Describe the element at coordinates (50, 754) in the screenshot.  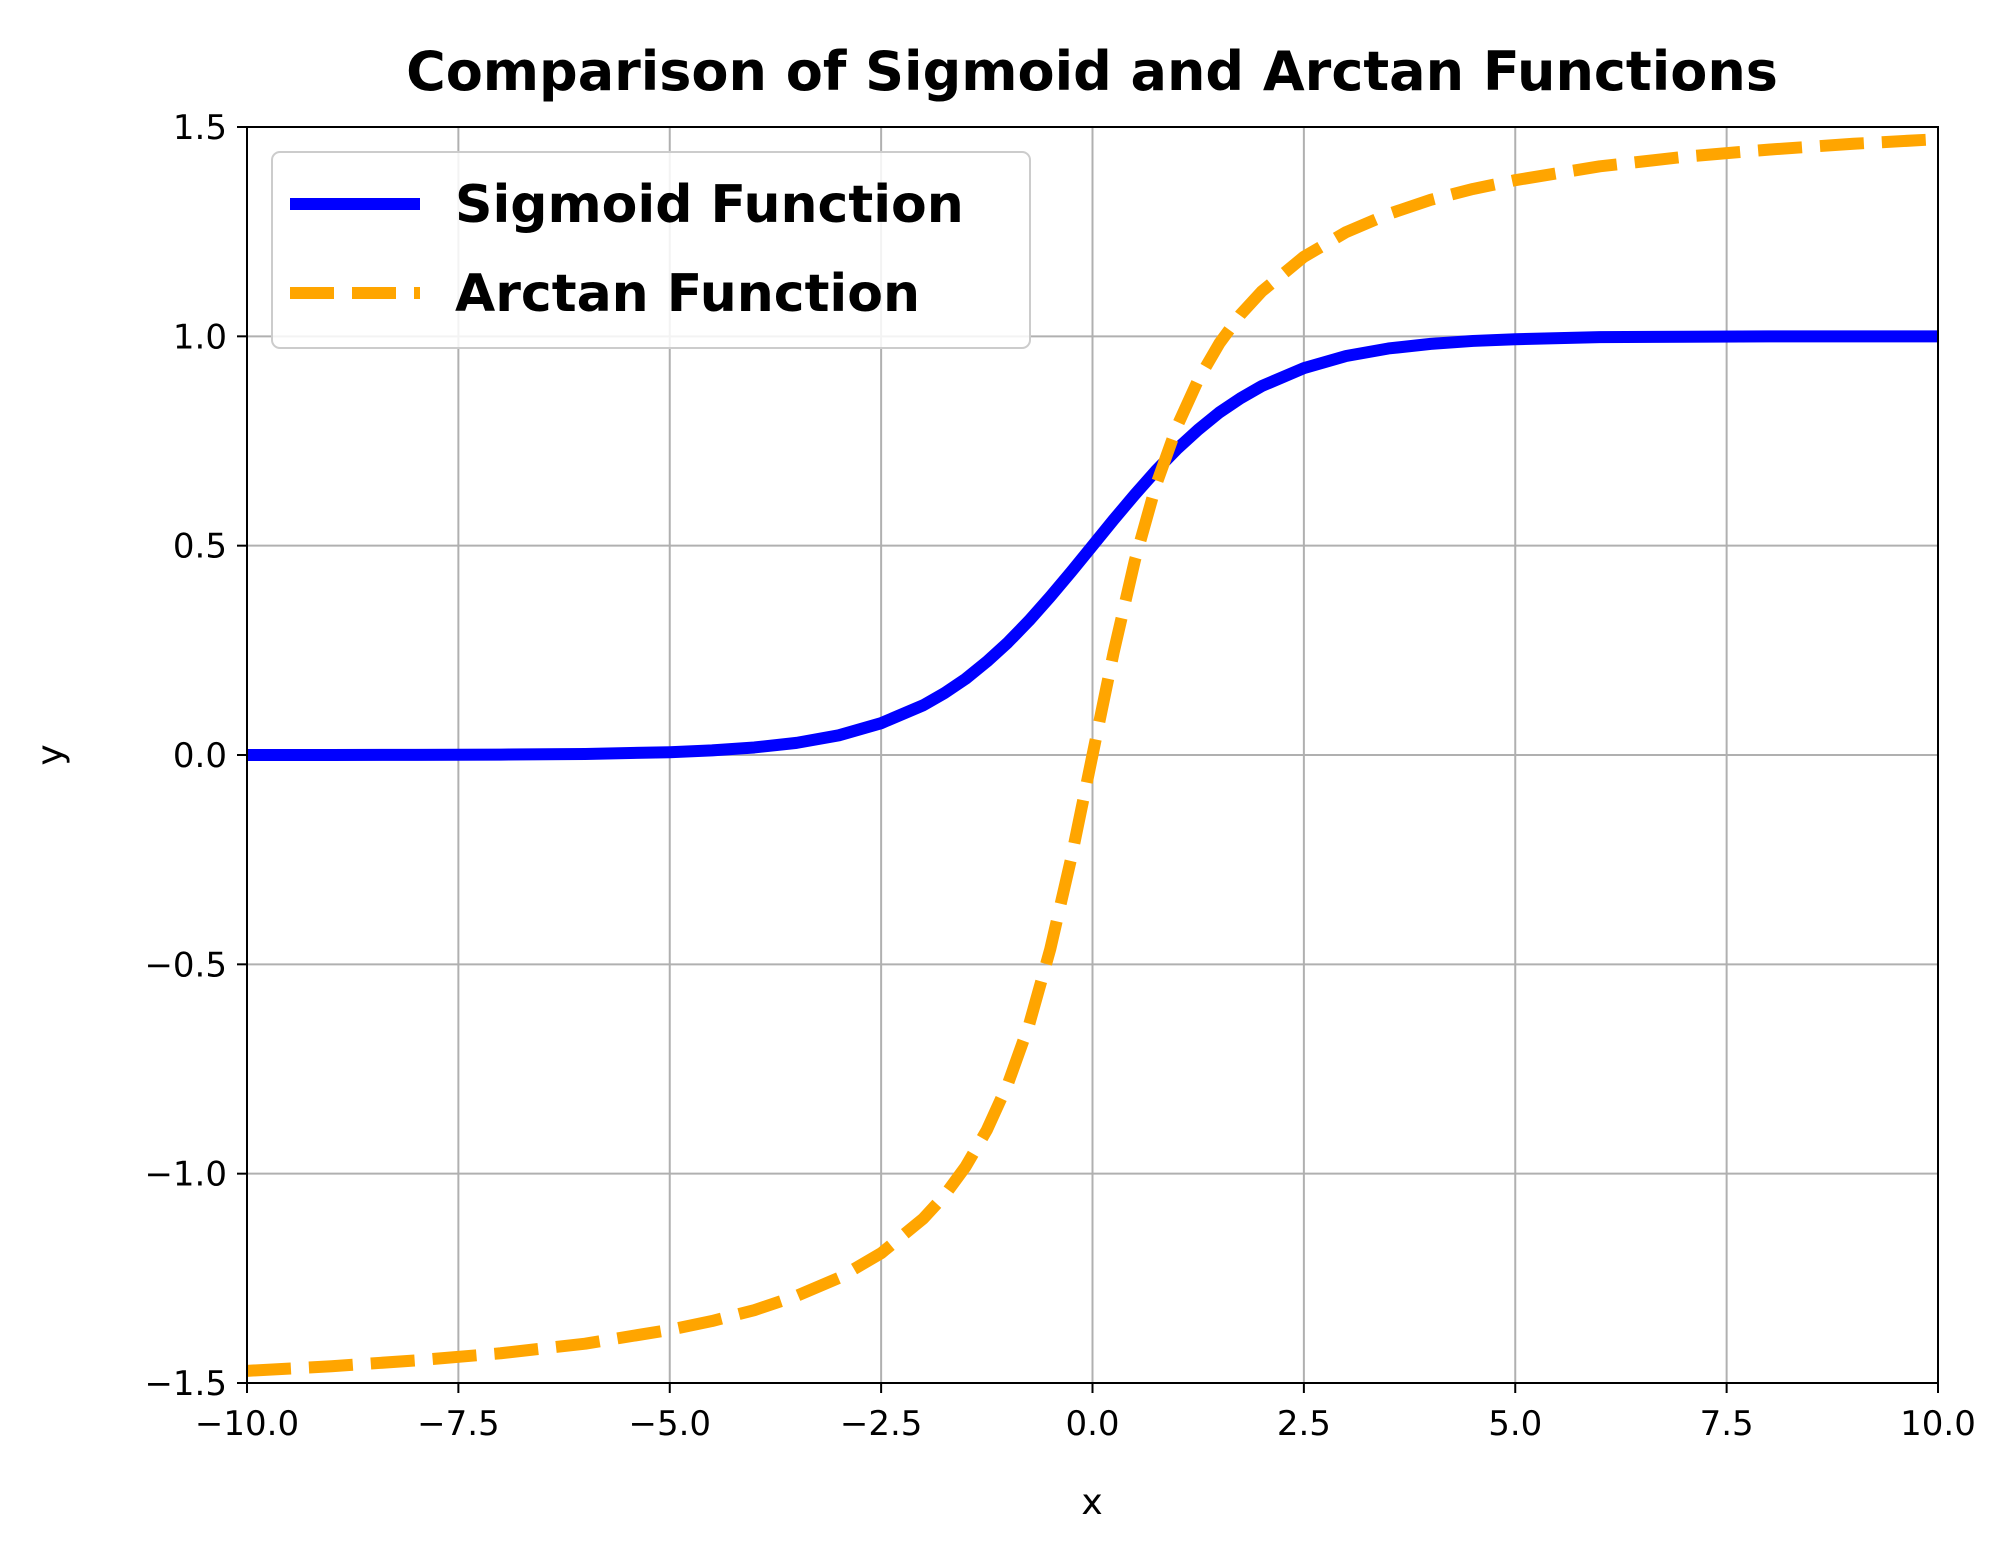
I see `y-axis-label: y` at that location.